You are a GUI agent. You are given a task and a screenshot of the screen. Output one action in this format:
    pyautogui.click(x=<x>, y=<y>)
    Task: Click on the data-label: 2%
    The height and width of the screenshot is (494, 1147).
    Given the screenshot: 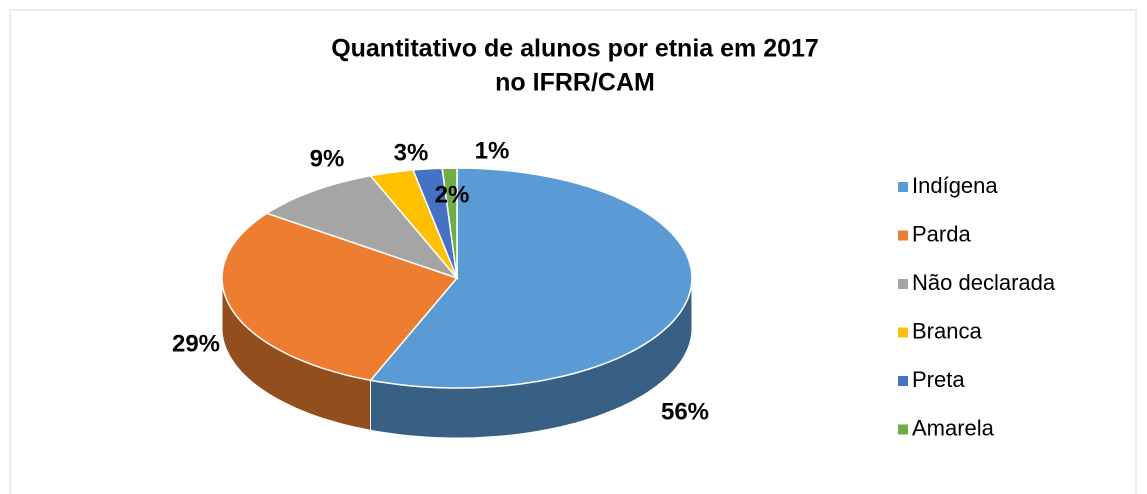 What is the action you would take?
    pyautogui.click(x=452, y=194)
    